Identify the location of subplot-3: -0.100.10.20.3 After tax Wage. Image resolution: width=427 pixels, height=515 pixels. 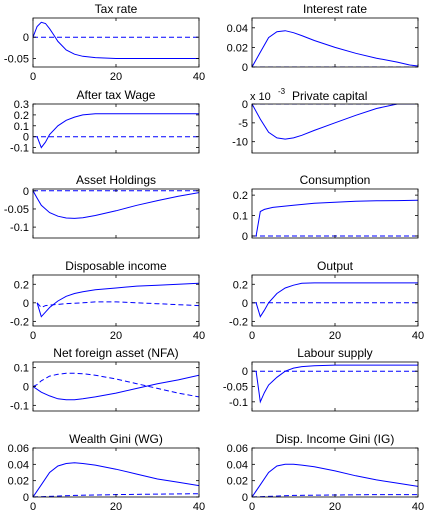
(105, 121).